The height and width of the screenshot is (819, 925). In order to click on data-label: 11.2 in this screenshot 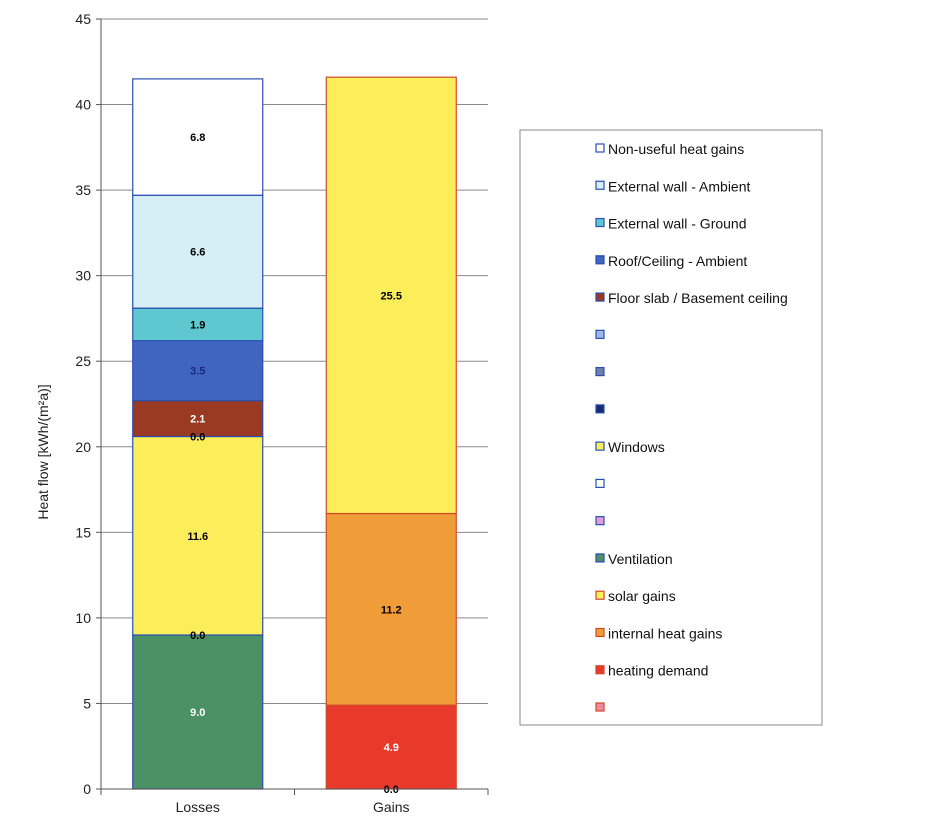, I will do `click(391, 610)`.